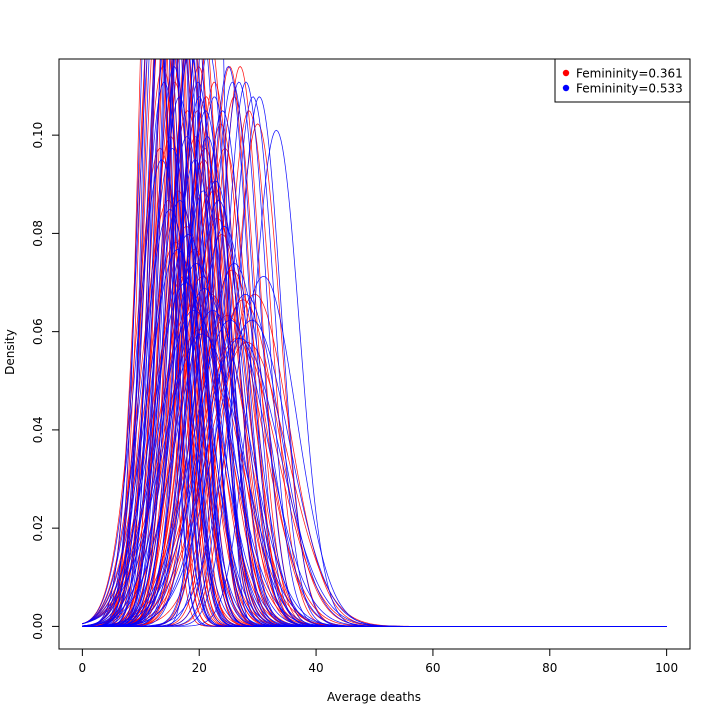  I want to click on x-tick-label: 0, so click(83, 668).